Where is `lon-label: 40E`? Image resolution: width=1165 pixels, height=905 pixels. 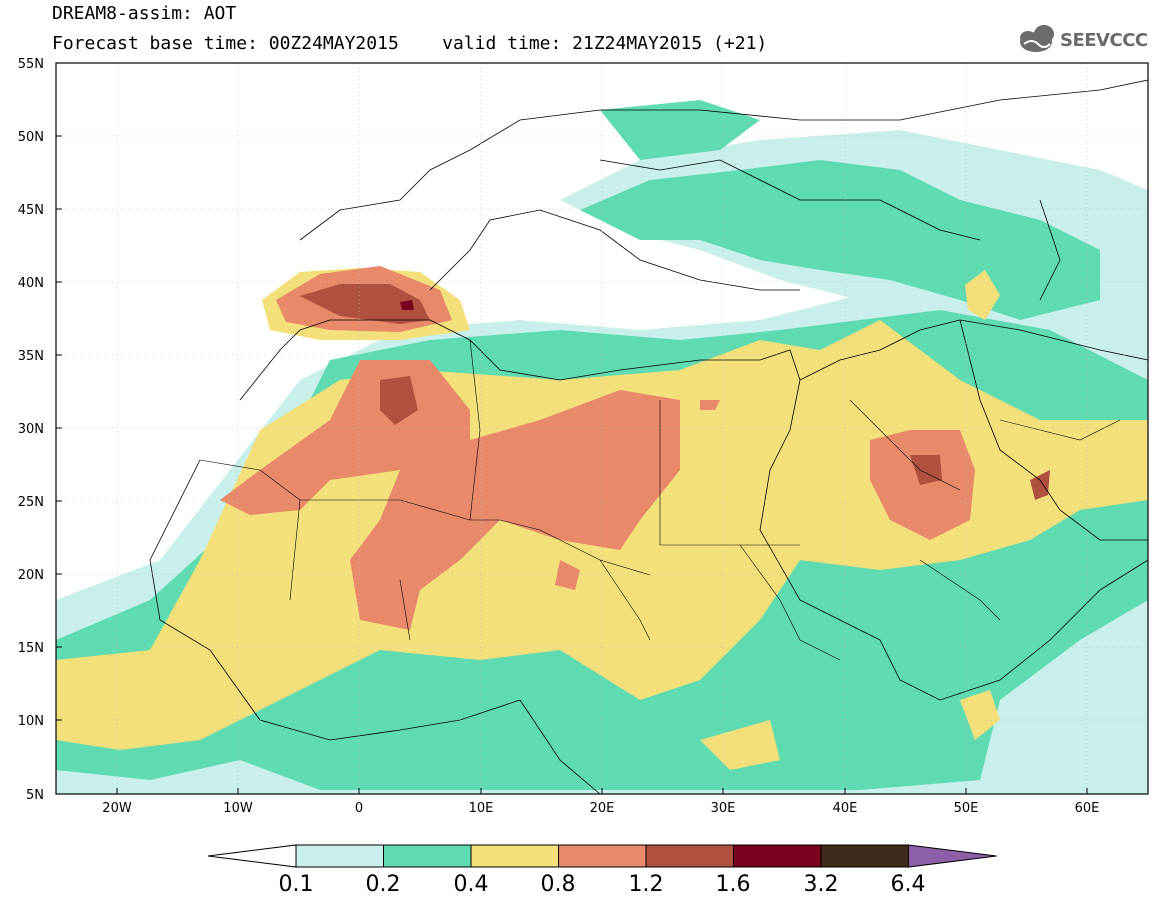 lon-label: 40E is located at coordinates (845, 808).